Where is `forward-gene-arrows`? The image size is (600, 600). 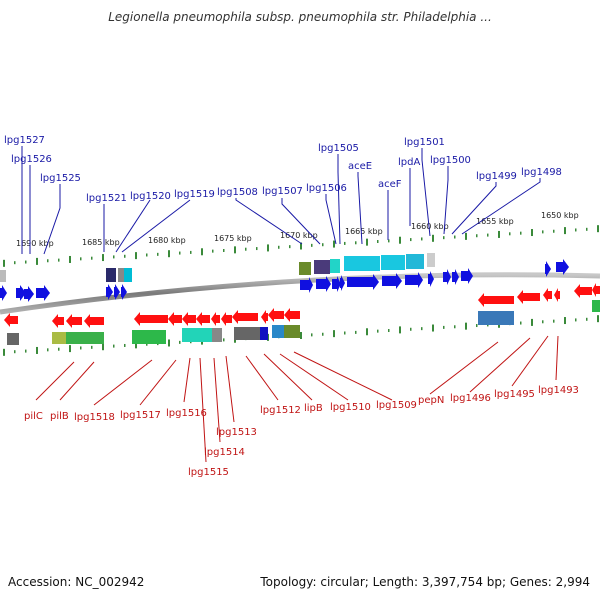 forward-gene-arrows is located at coordinates (284, 280).